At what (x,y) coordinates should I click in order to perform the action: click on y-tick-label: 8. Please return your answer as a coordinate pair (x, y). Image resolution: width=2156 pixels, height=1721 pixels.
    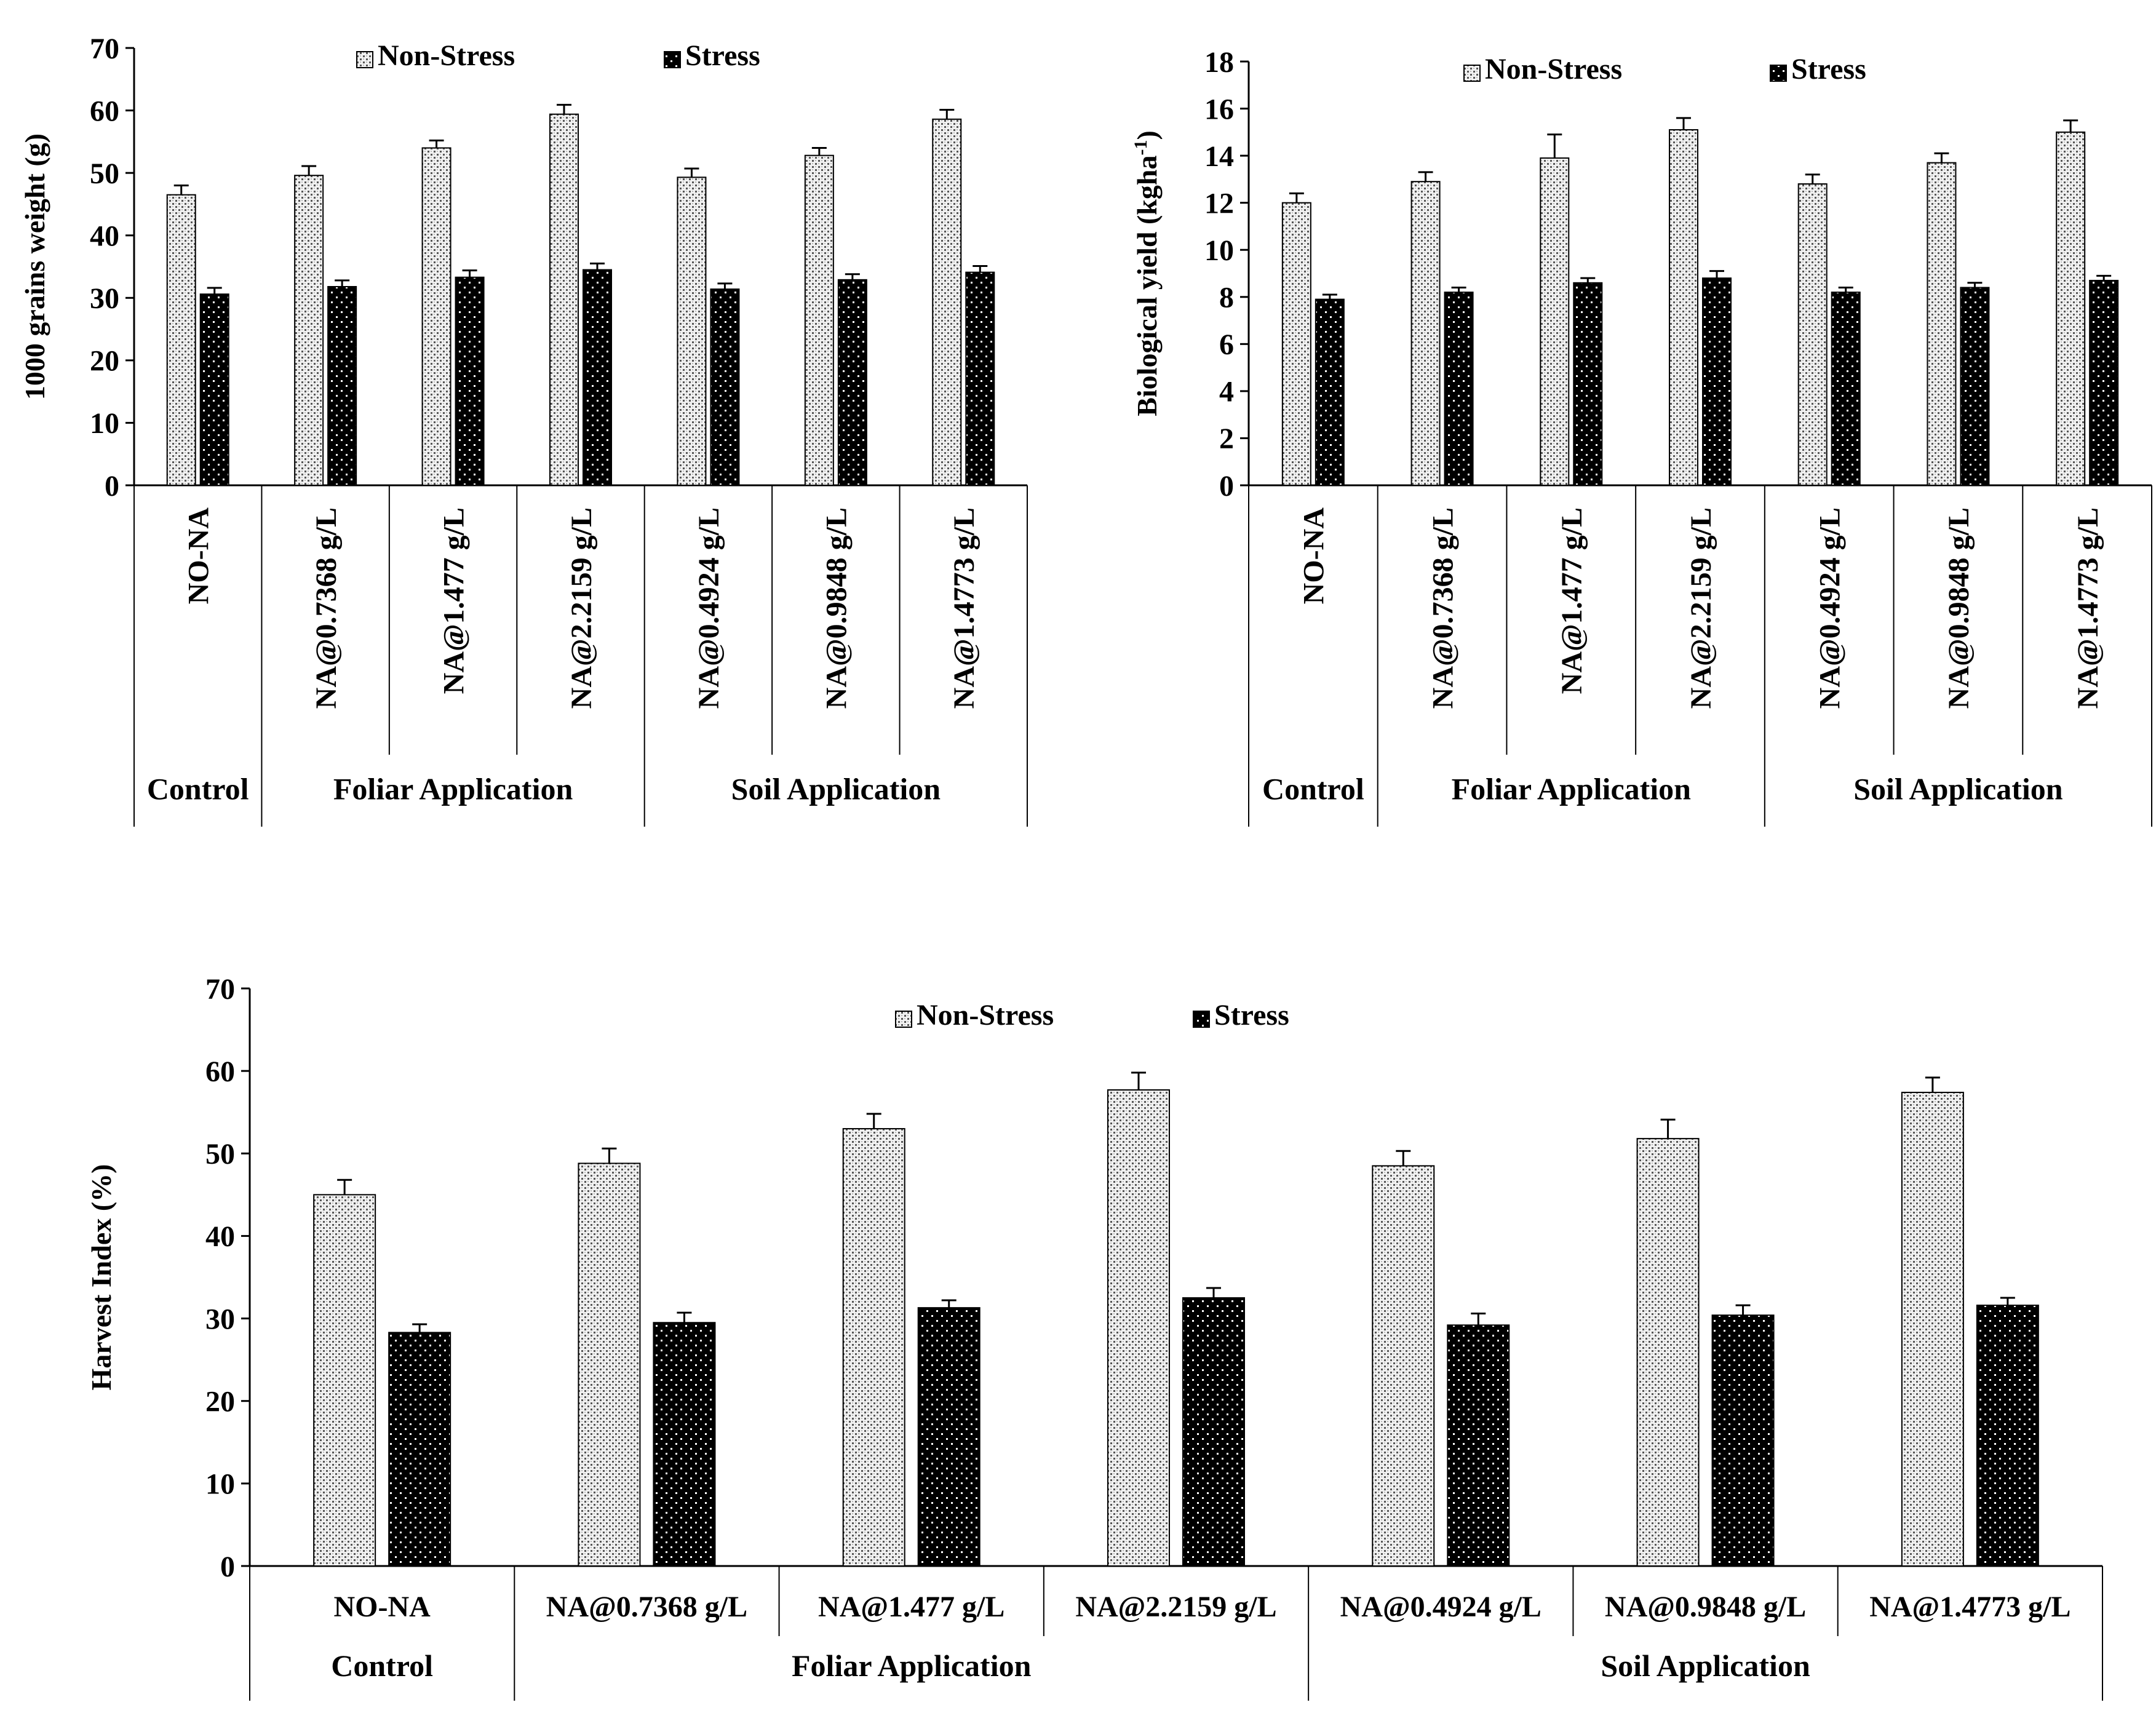
    Looking at the image, I should click on (1226, 298).